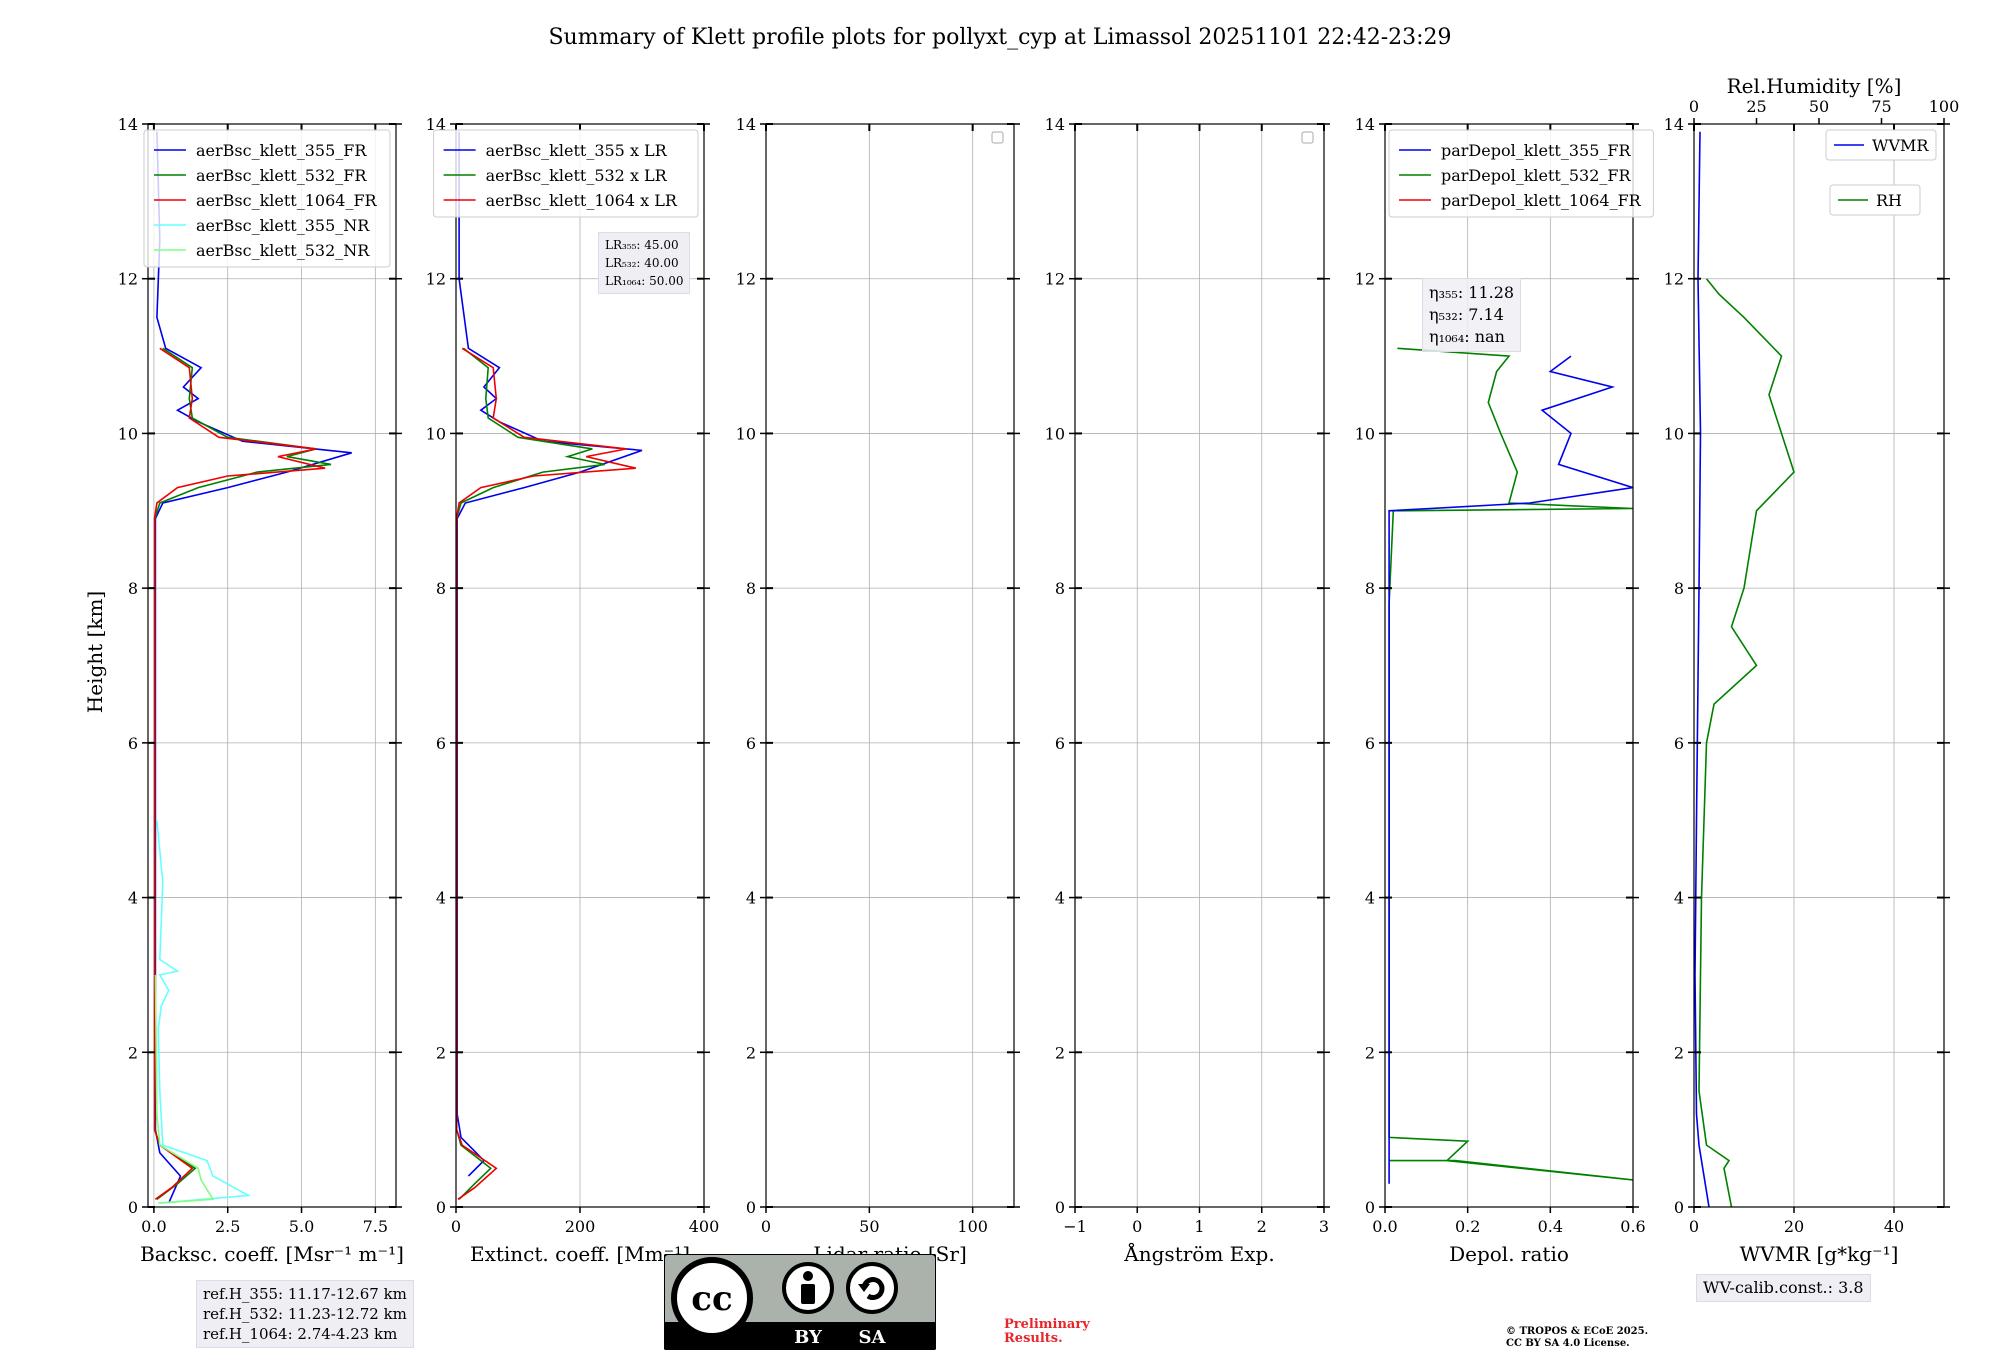 The image size is (2000, 1360). What do you see at coordinates (997, 137) in the screenshot?
I see `empty-legend-box` at bounding box center [997, 137].